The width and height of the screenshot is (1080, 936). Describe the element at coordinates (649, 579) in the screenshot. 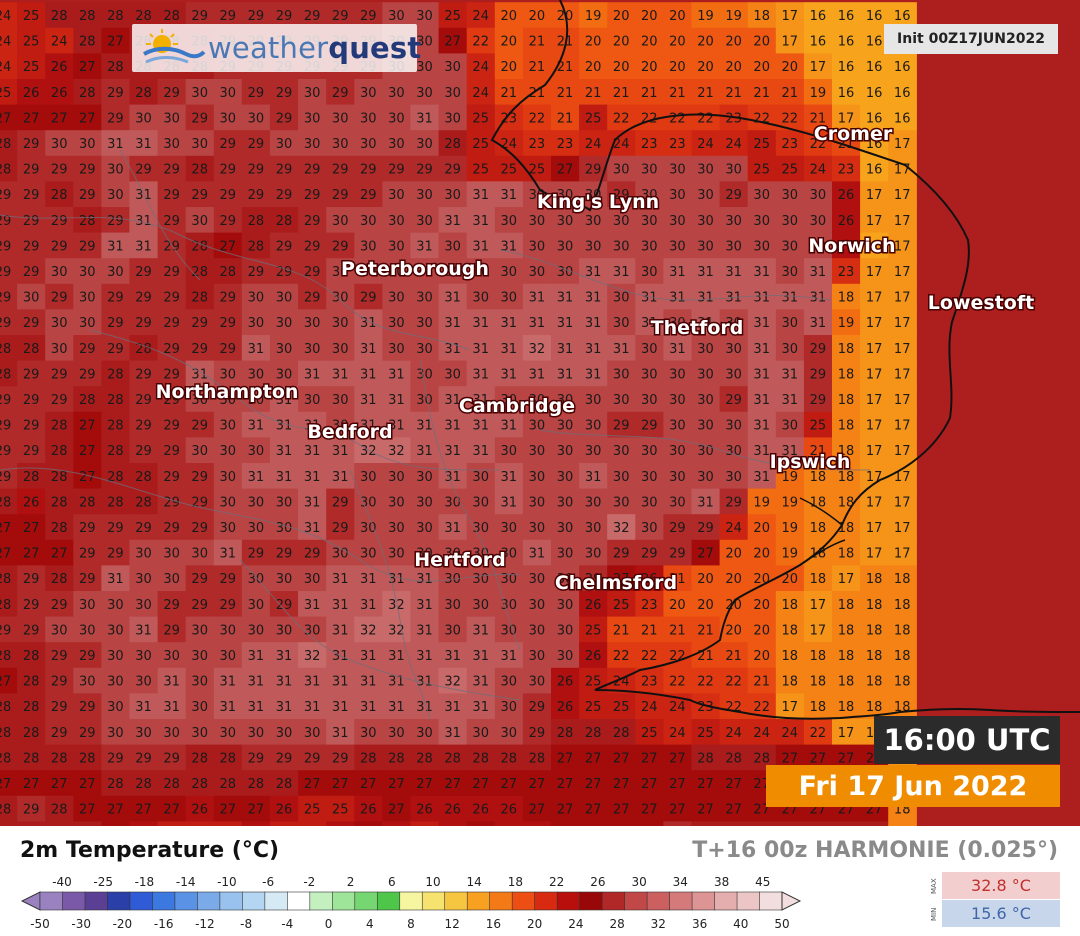

I see `temperature-value: 26` at that location.